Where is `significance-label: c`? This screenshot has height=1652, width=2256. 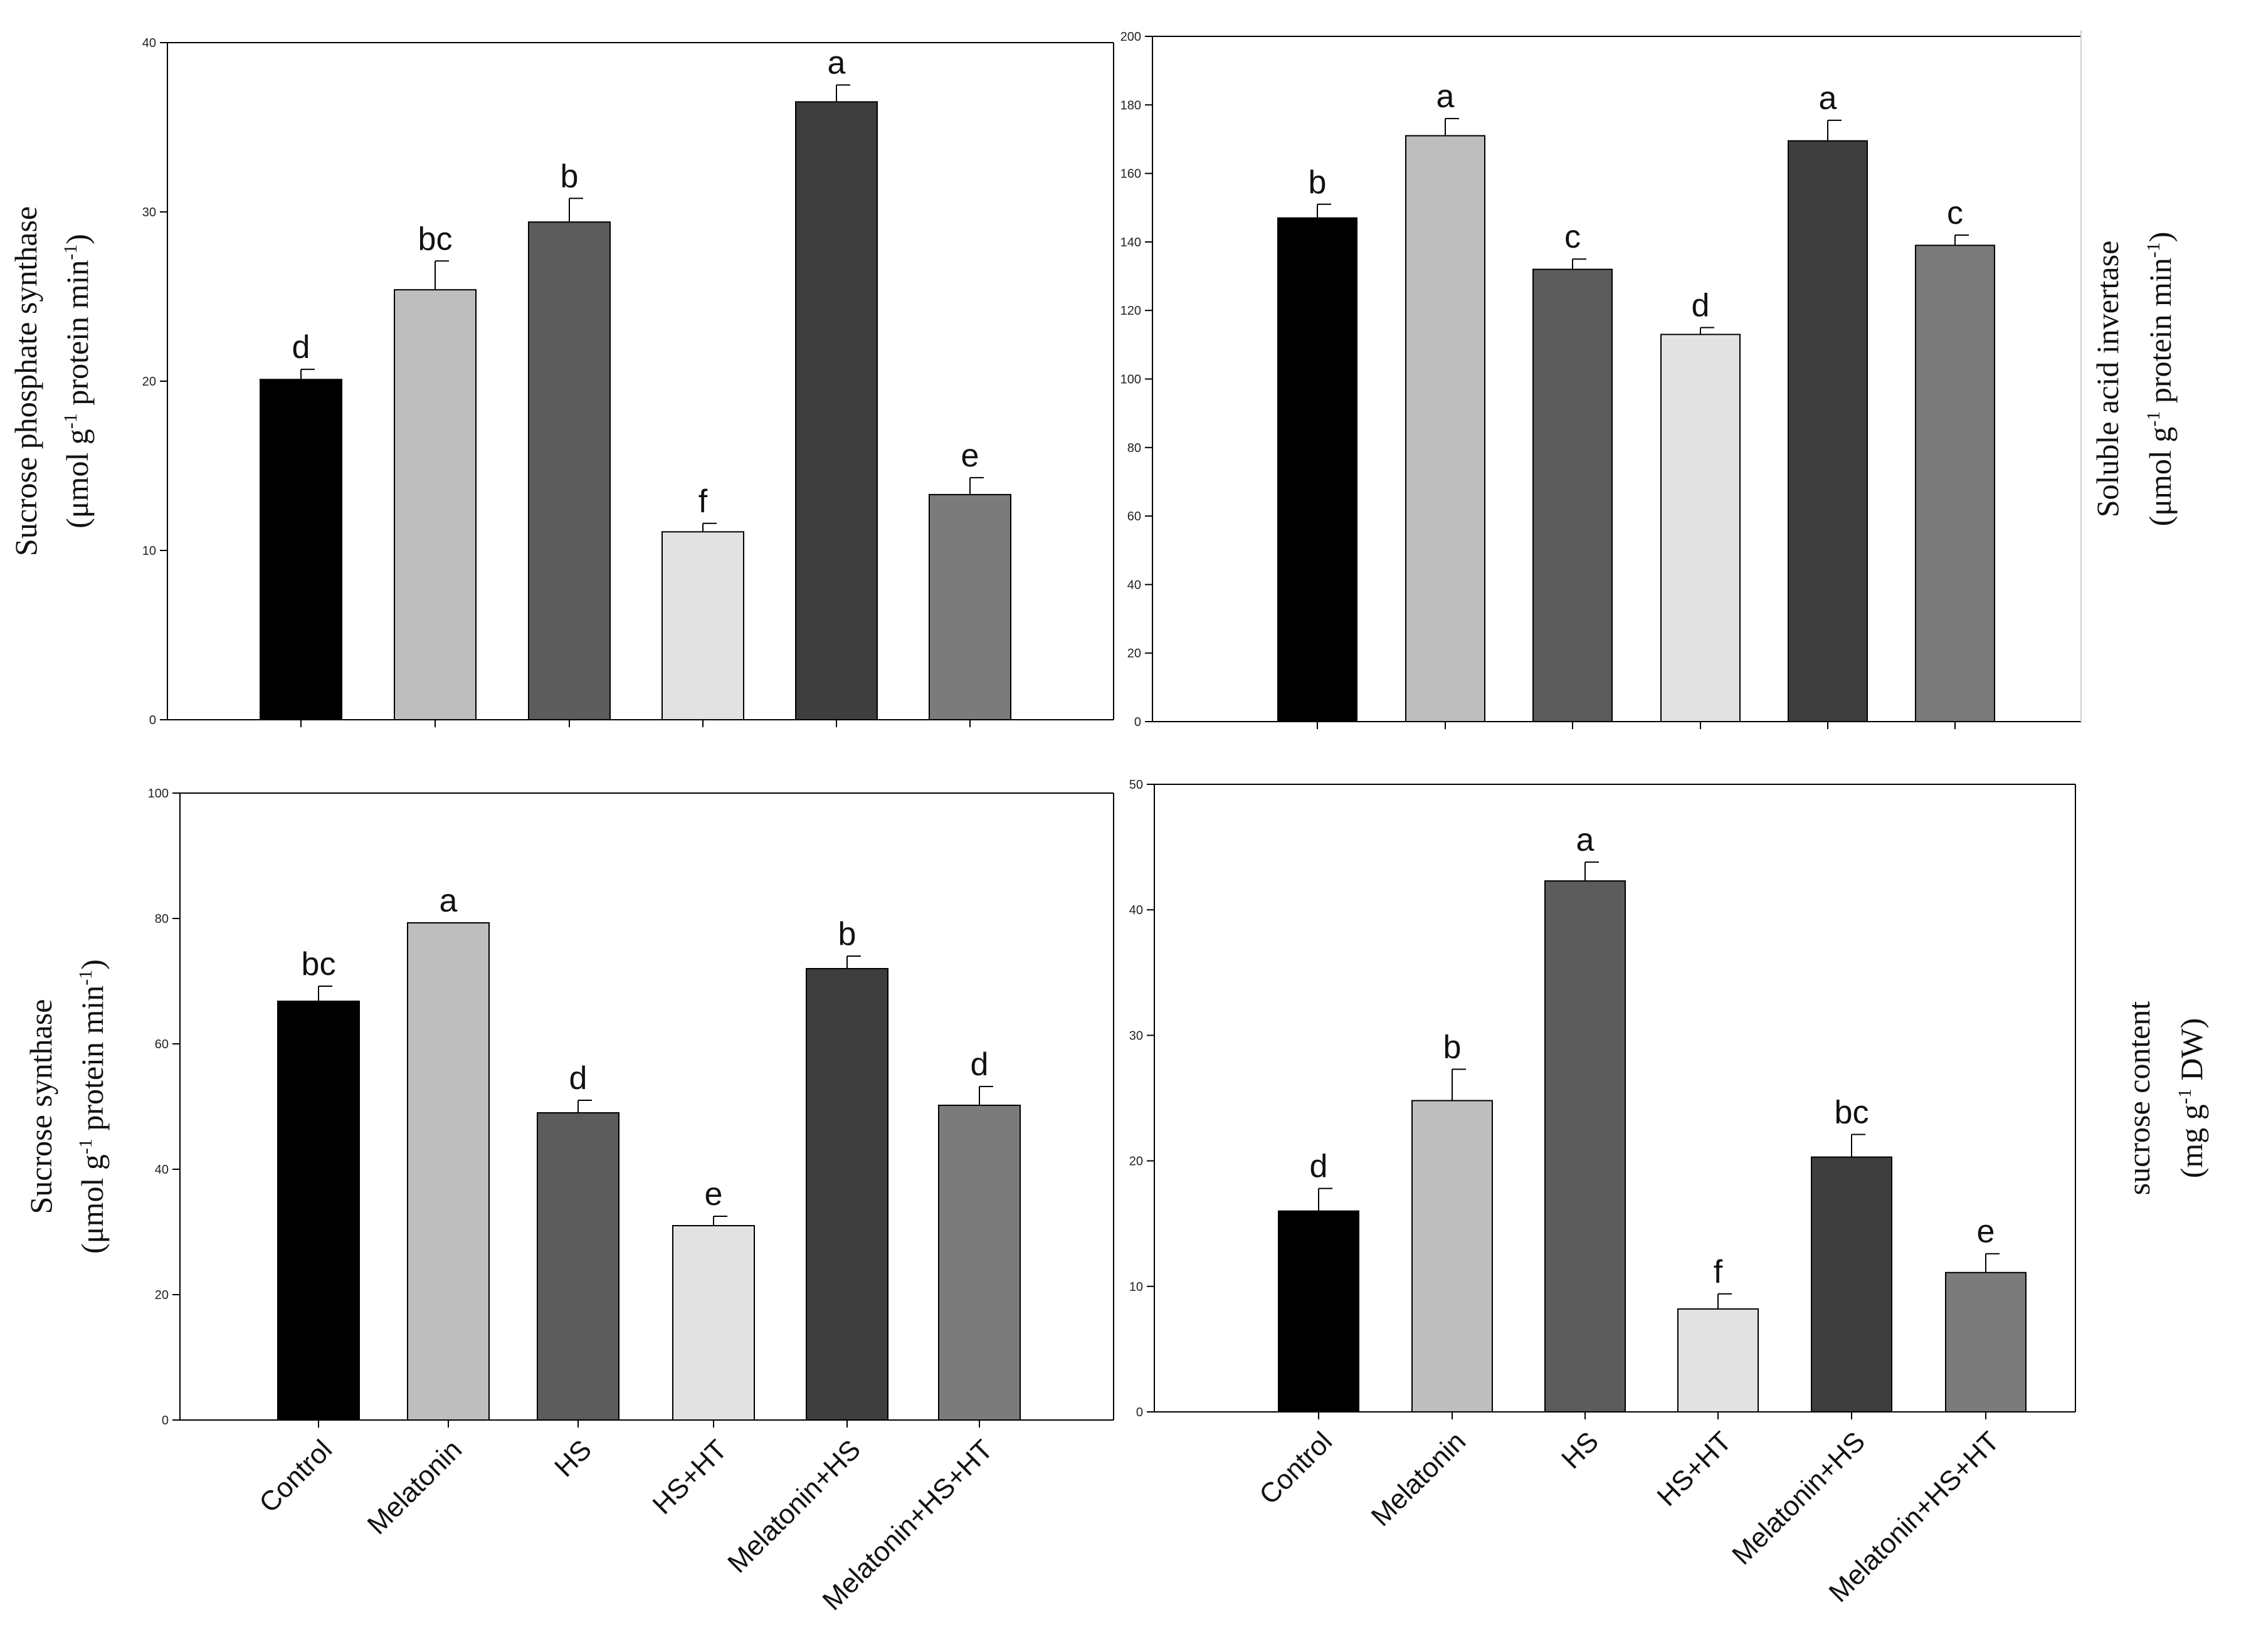 significance-label: c is located at coordinates (1572, 237).